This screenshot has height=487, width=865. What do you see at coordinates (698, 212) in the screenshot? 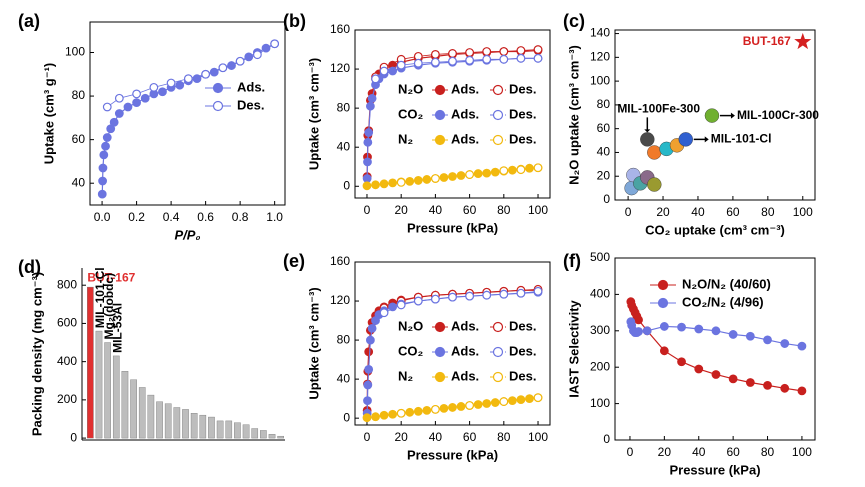
I see `x-tick-label: 40` at bounding box center [698, 212].